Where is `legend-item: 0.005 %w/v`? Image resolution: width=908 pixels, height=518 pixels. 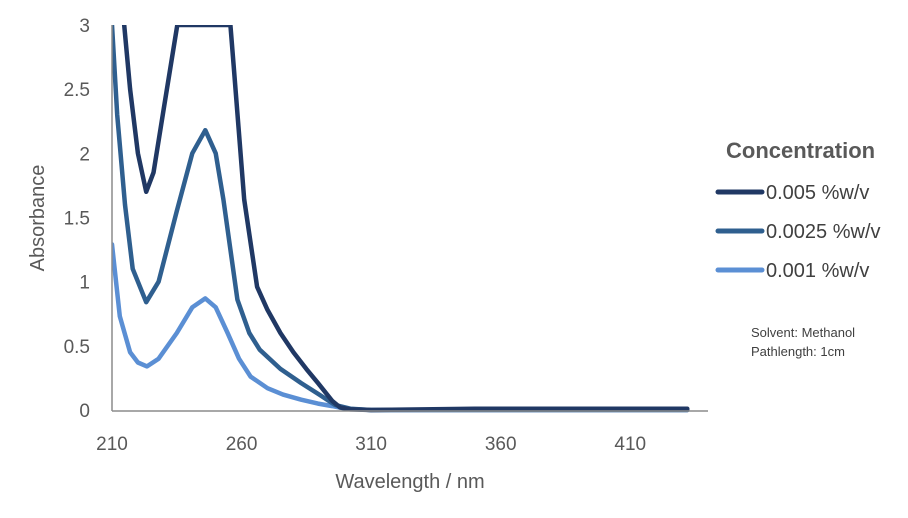 legend-item: 0.005 %w/v is located at coordinates (792, 193).